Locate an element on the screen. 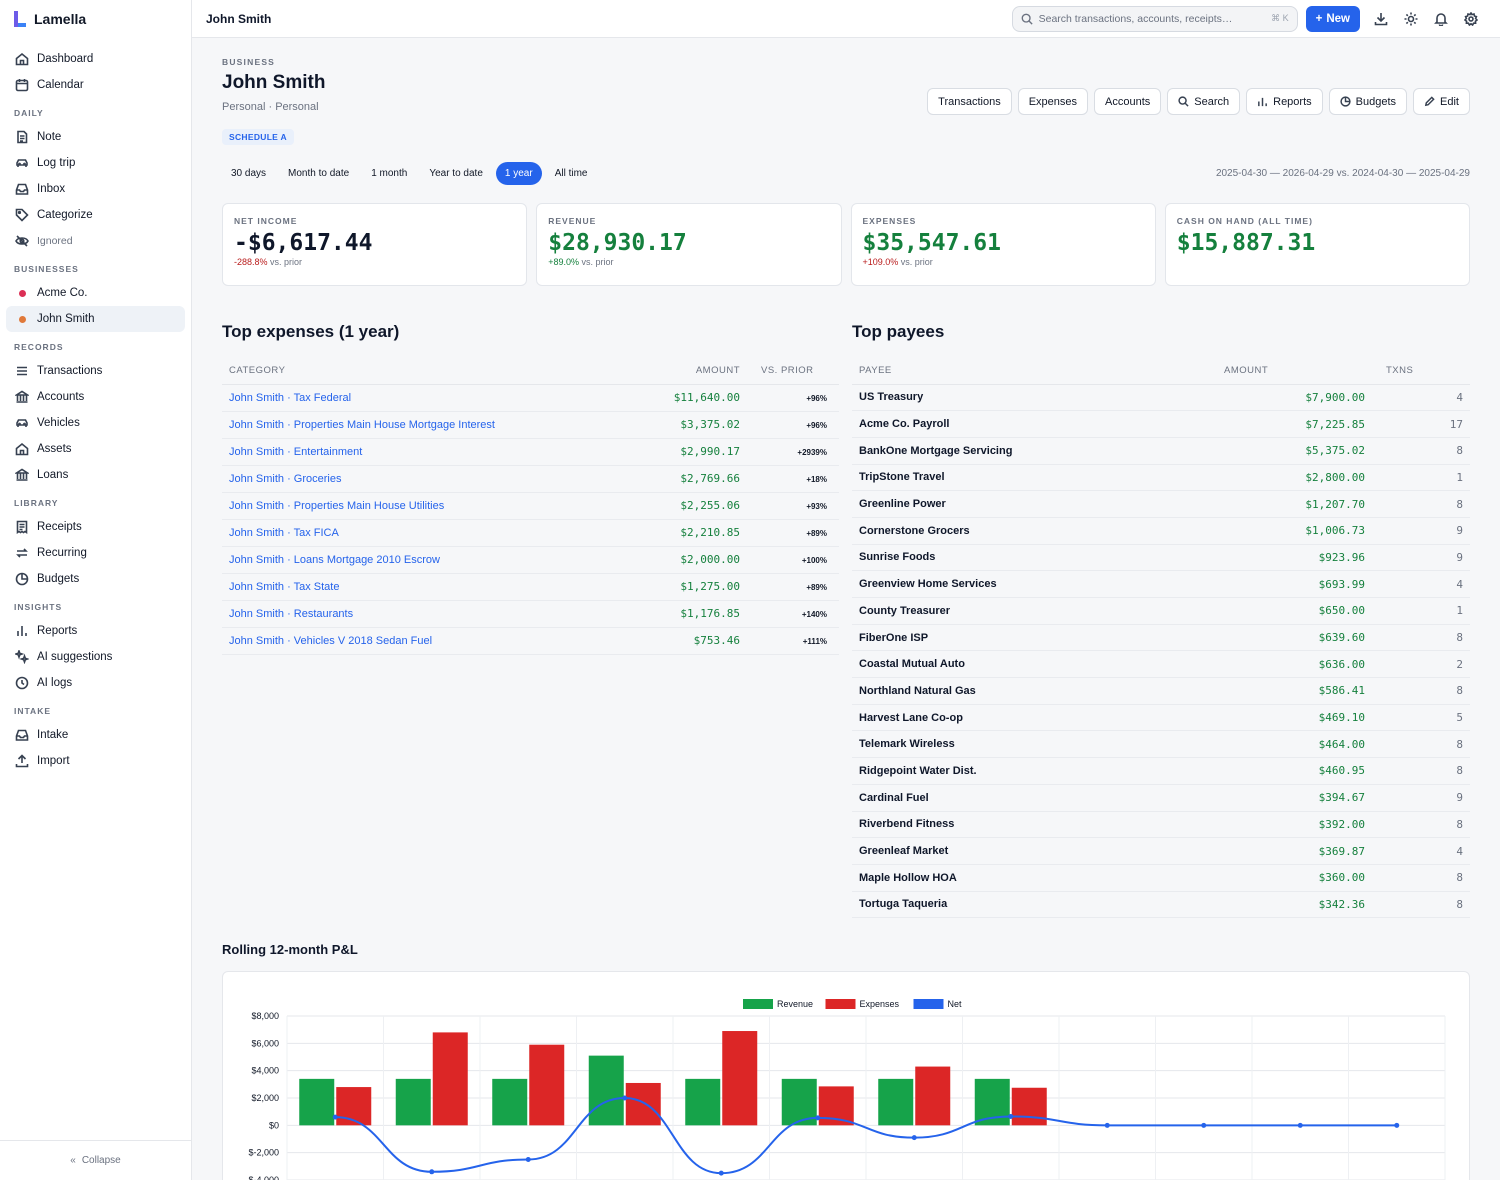  sidebar-item-accounts: Accounts is located at coordinates (95, 397).